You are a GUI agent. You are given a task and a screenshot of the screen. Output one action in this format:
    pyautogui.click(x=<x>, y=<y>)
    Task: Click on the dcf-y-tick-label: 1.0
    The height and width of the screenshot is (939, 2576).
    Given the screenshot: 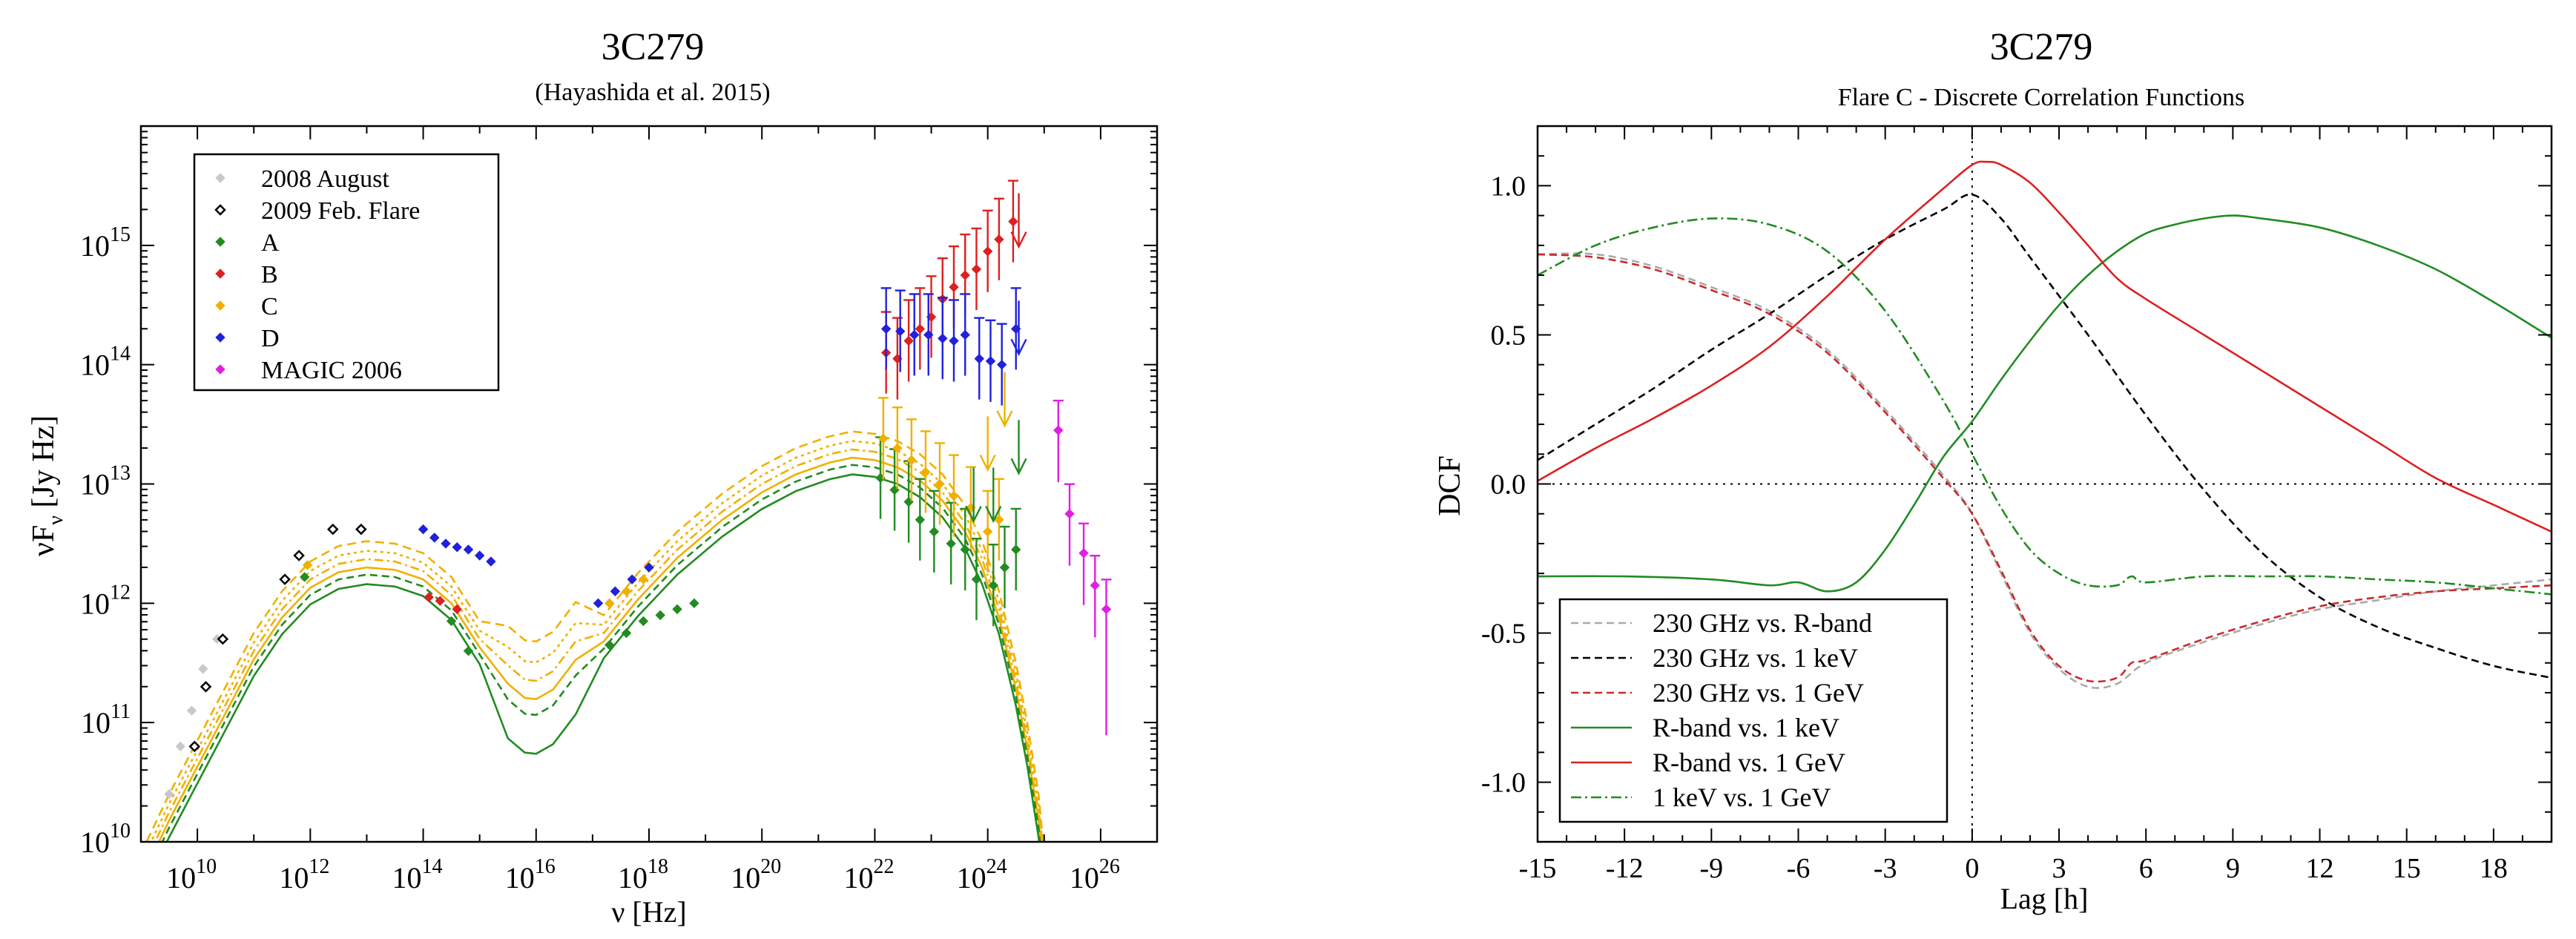 What is the action you would take?
    pyautogui.click(x=1509, y=186)
    